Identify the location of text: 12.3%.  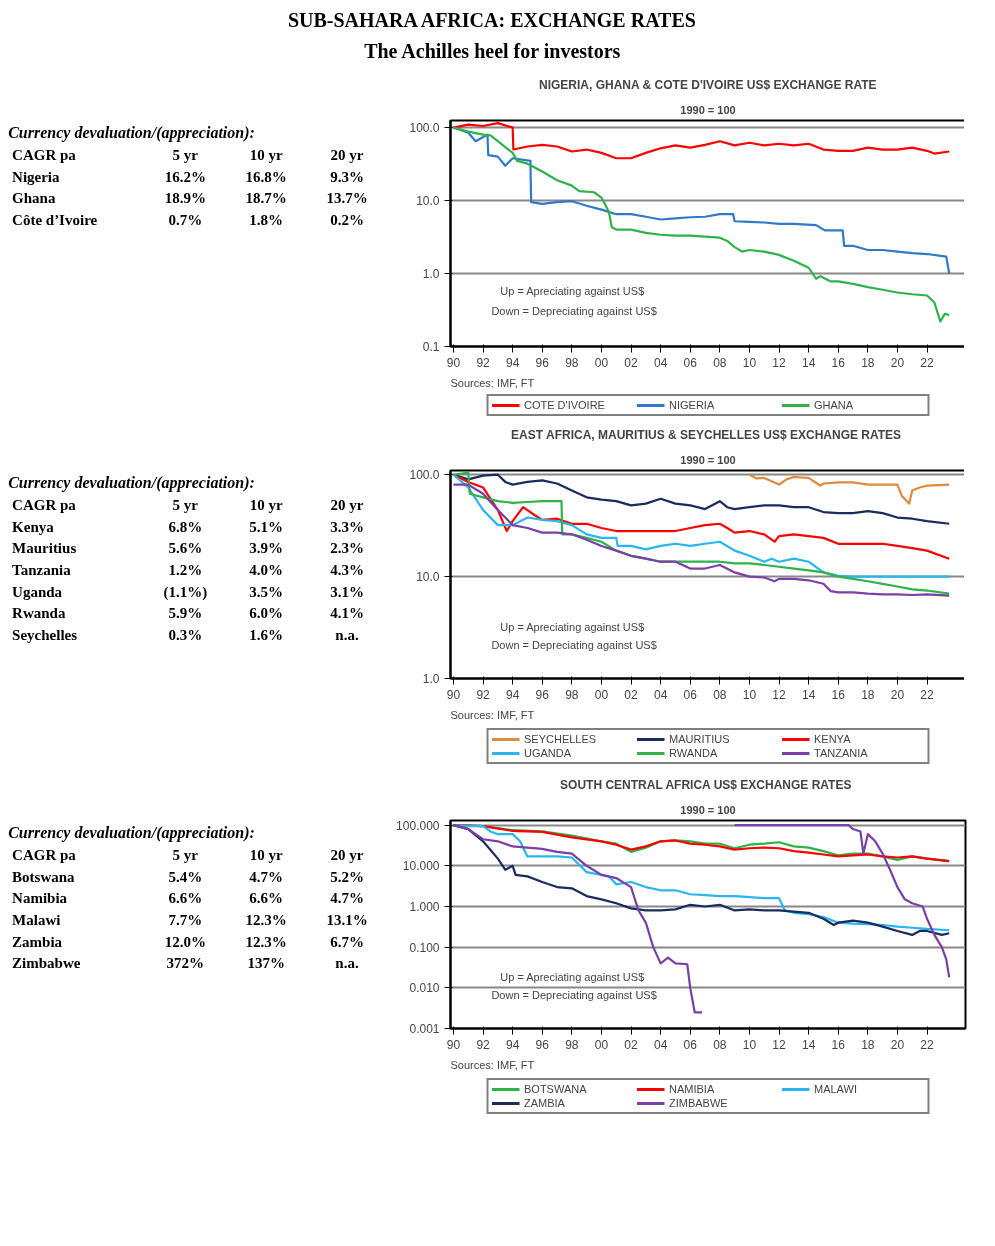
(266, 919).